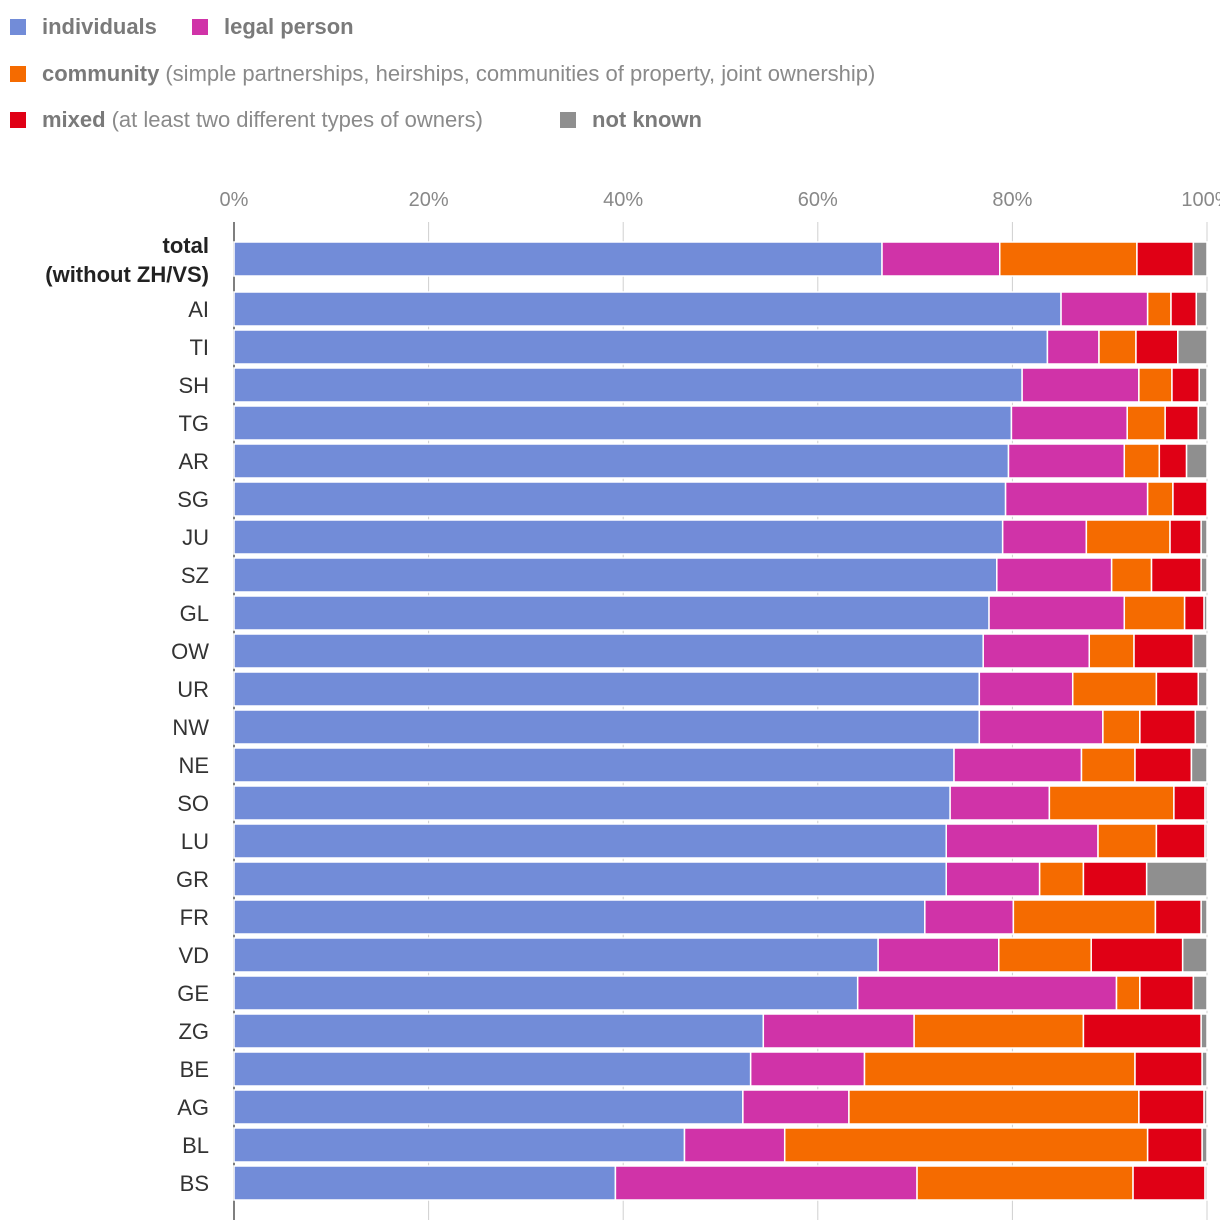 The image size is (1220, 1230). I want to click on x-tick-label: 0%, so click(234, 200).